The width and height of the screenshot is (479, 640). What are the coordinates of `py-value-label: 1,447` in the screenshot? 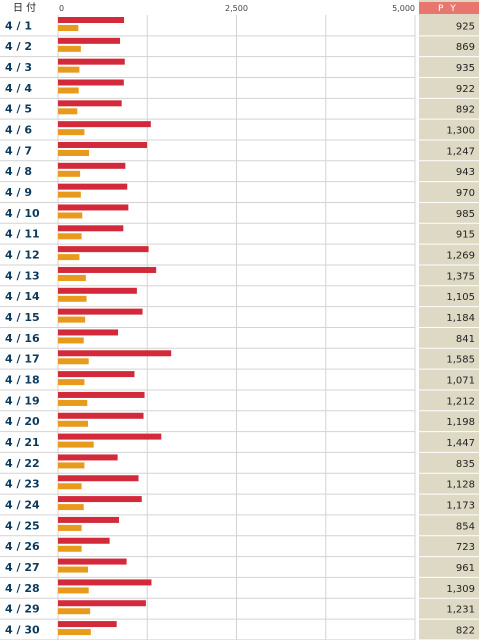 It's located at (460, 443).